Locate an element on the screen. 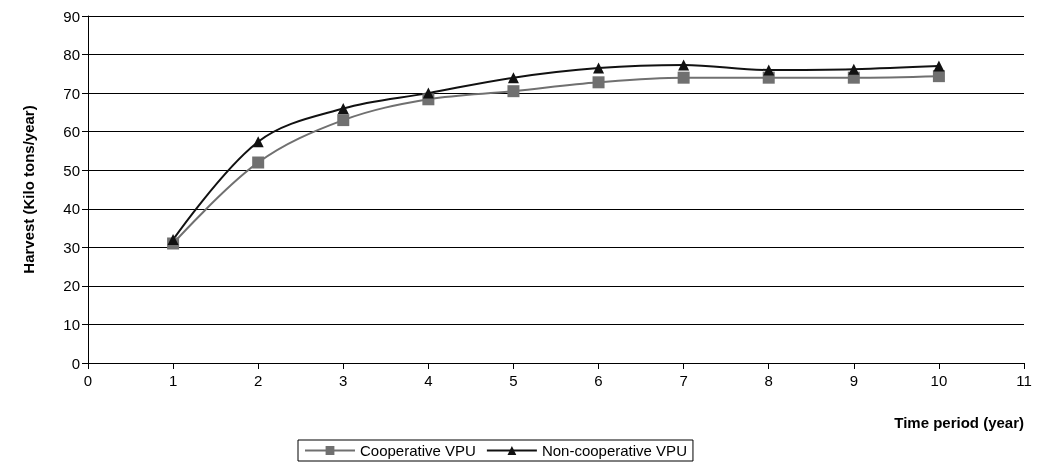 The image size is (1047, 474). y-tick-label: 0 is located at coordinates (75, 363).